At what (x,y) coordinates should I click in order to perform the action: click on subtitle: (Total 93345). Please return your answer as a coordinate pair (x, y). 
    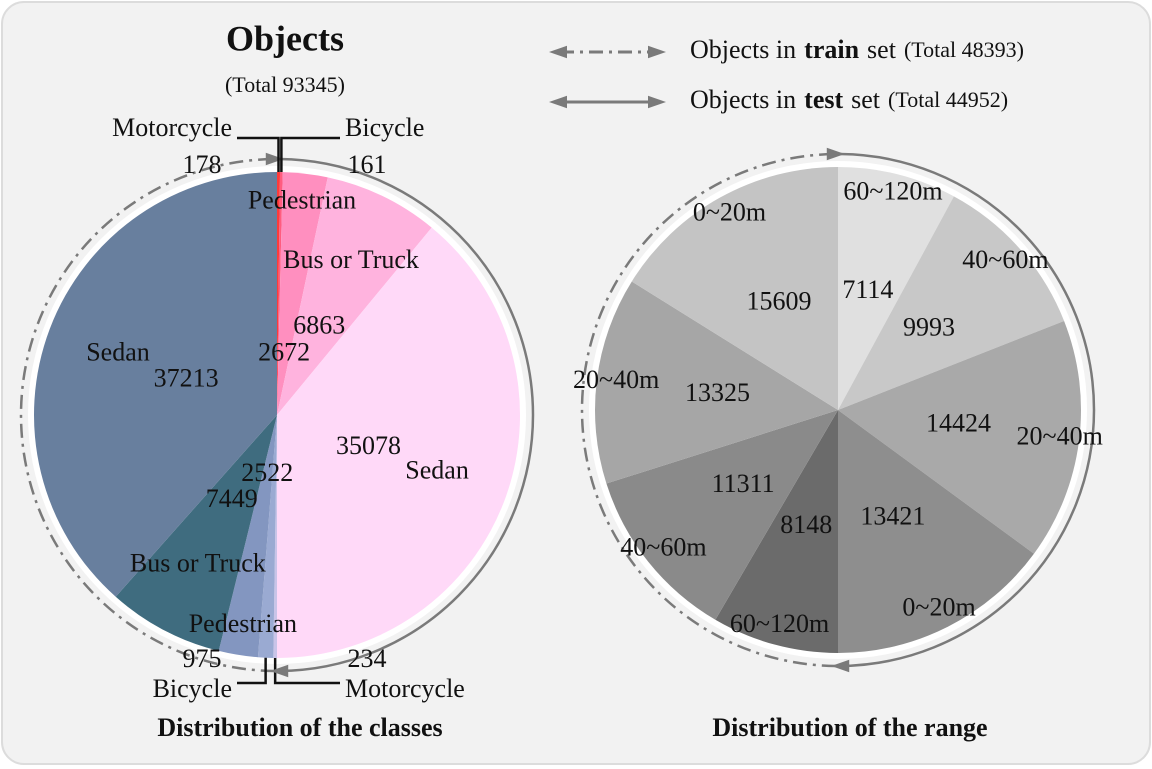
    Looking at the image, I should click on (285, 84).